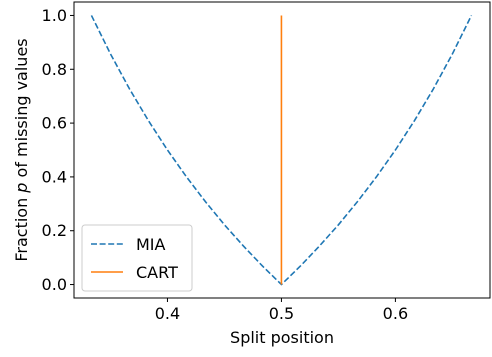 The image size is (492, 357). Describe the element at coordinates (54, 230) in the screenshot. I see `y-tick-label: 0.2` at that location.